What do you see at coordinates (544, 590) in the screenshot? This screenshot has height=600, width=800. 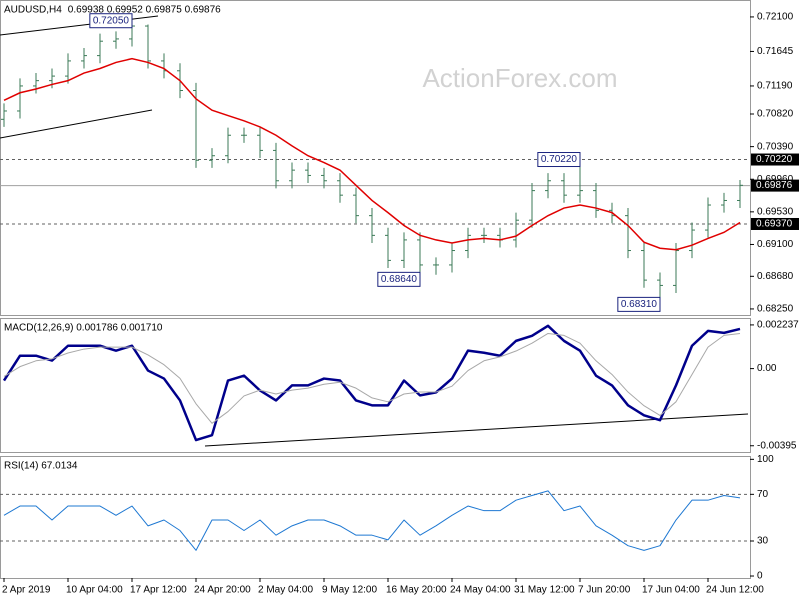 I see `x-tick-label: 31 May 12:00` at bounding box center [544, 590].